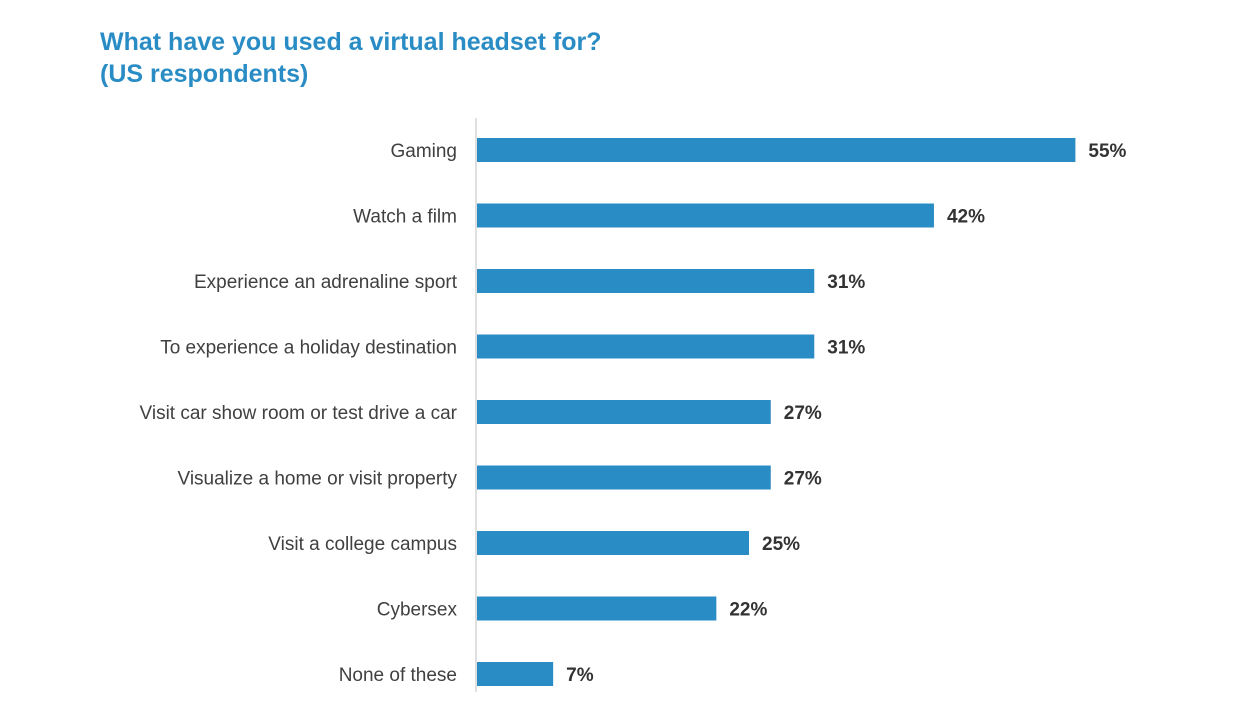 This screenshot has width=1246, height=715. What do you see at coordinates (580, 675) in the screenshot?
I see `value-label: 7%` at bounding box center [580, 675].